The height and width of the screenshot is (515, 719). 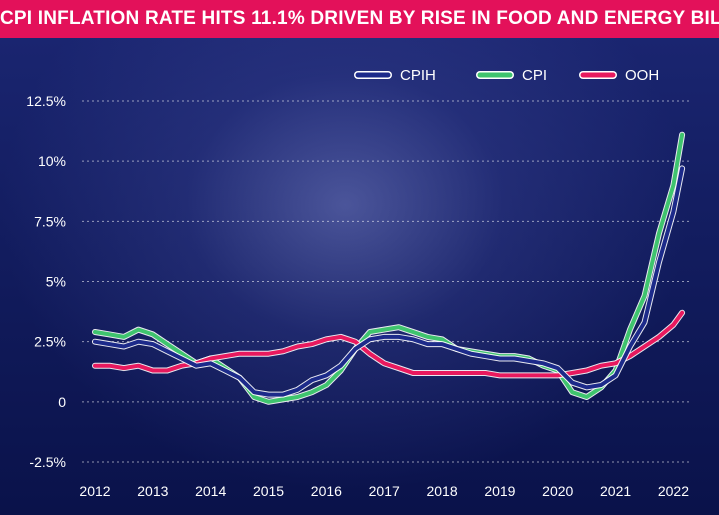 What do you see at coordinates (52, 161) in the screenshot?
I see `y-tick-label: 10%` at bounding box center [52, 161].